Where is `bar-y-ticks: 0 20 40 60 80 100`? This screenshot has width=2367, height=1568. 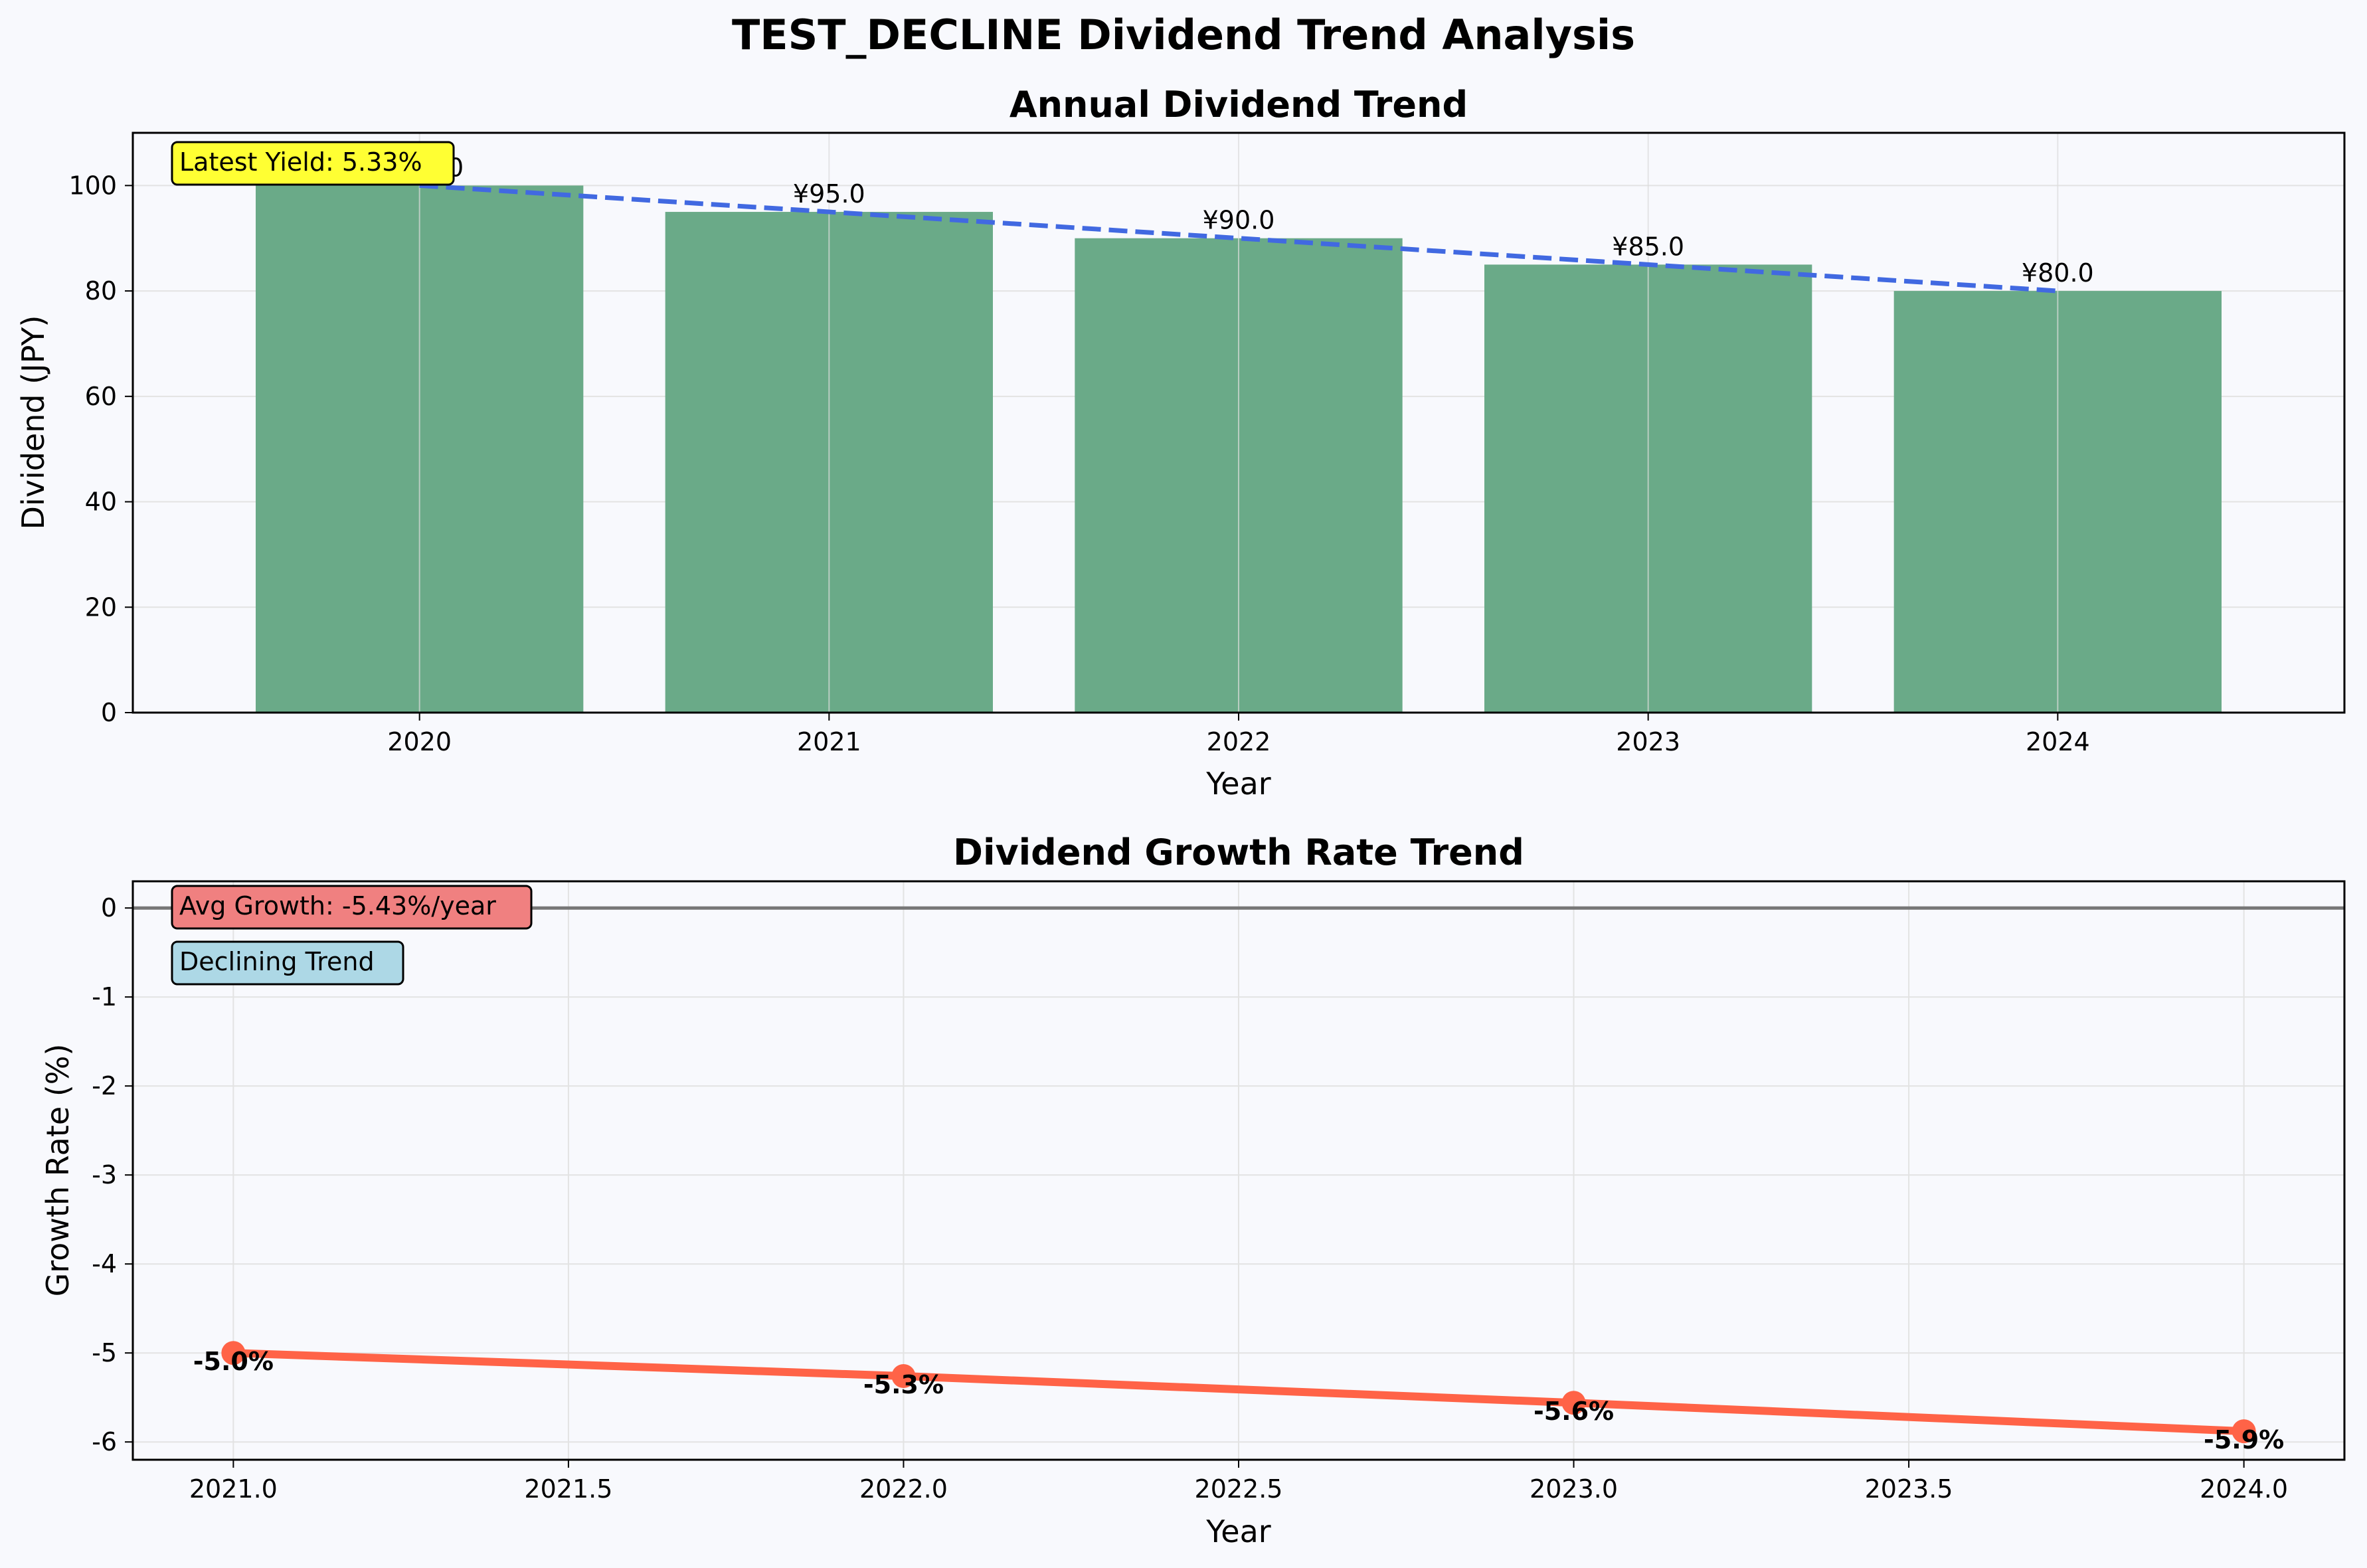
bar-y-ticks: 0 20 40 60 80 100 is located at coordinates (101, 449).